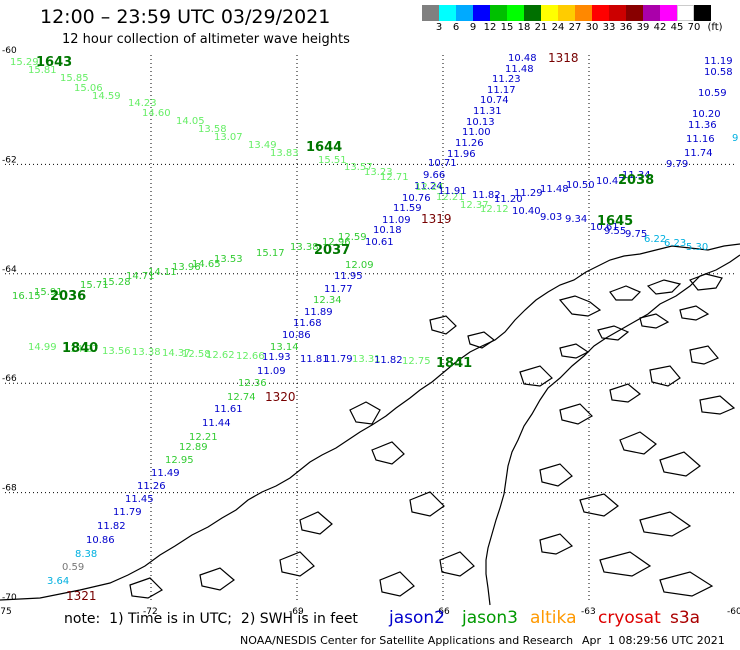  Describe the element at coordinates (271, 371) in the screenshot. I see `wave-height-value: 11.09` at that location.